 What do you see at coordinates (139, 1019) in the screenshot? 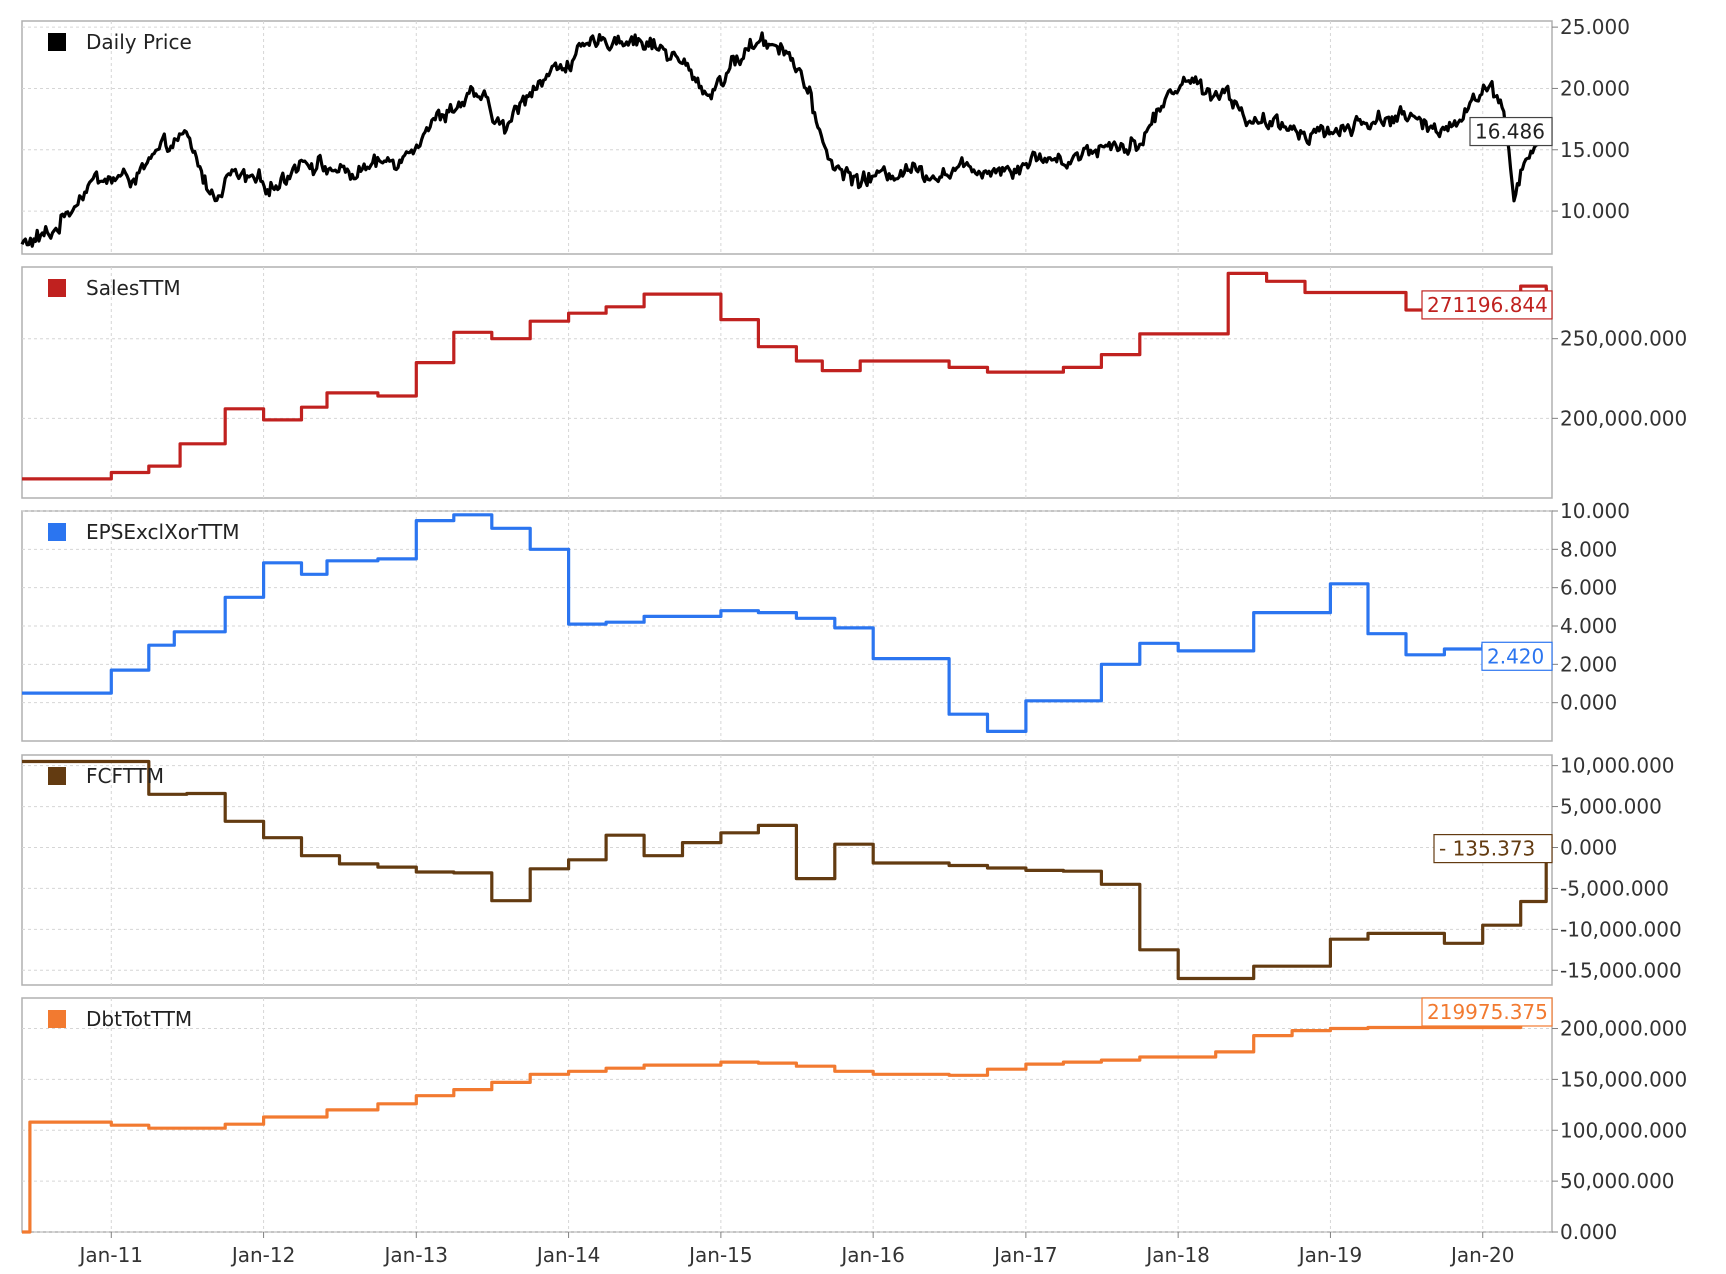
I see `legend-label: DbtTotTTM` at bounding box center [139, 1019].